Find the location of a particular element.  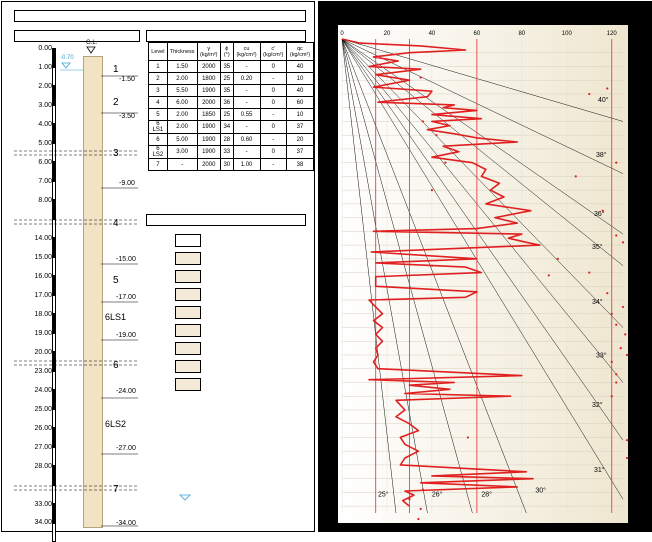

x-tick-label: 60 is located at coordinates (477, 34).